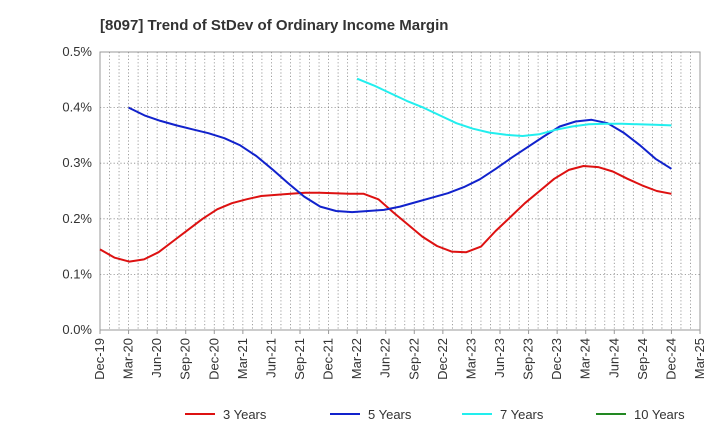 This screenshot has height=440, width=720. I want to click on x-tick-label: Dec-19, so click(99, 359).